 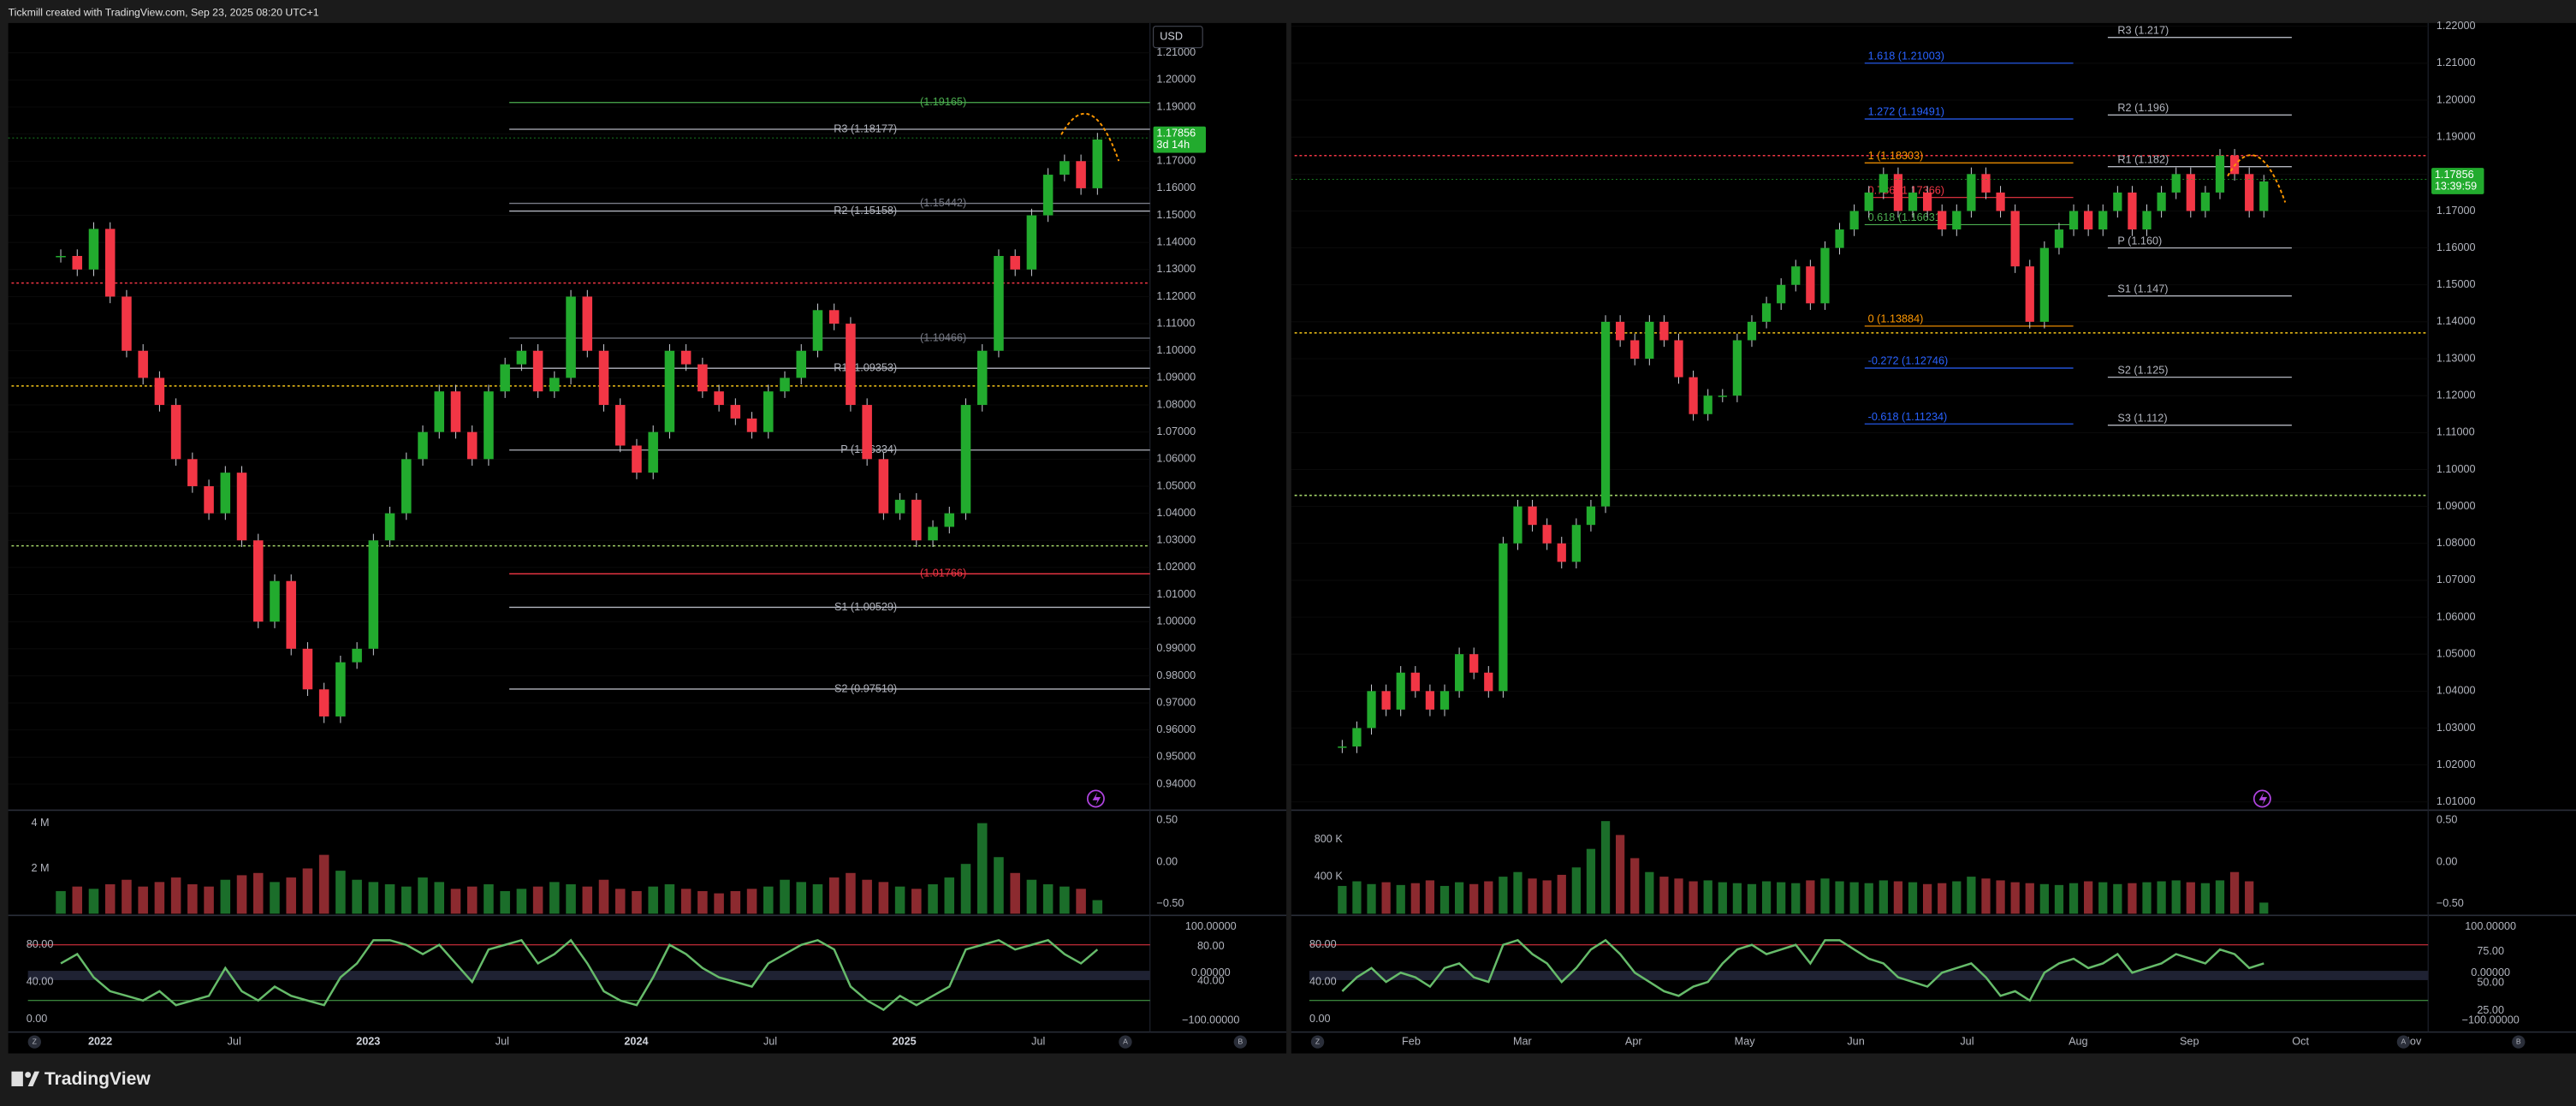 What do you see at coordinates (1906, 56) in the screenshot?
I see `fib-label: 1.618 (1.21003)` at bounding box center [1906, 56].